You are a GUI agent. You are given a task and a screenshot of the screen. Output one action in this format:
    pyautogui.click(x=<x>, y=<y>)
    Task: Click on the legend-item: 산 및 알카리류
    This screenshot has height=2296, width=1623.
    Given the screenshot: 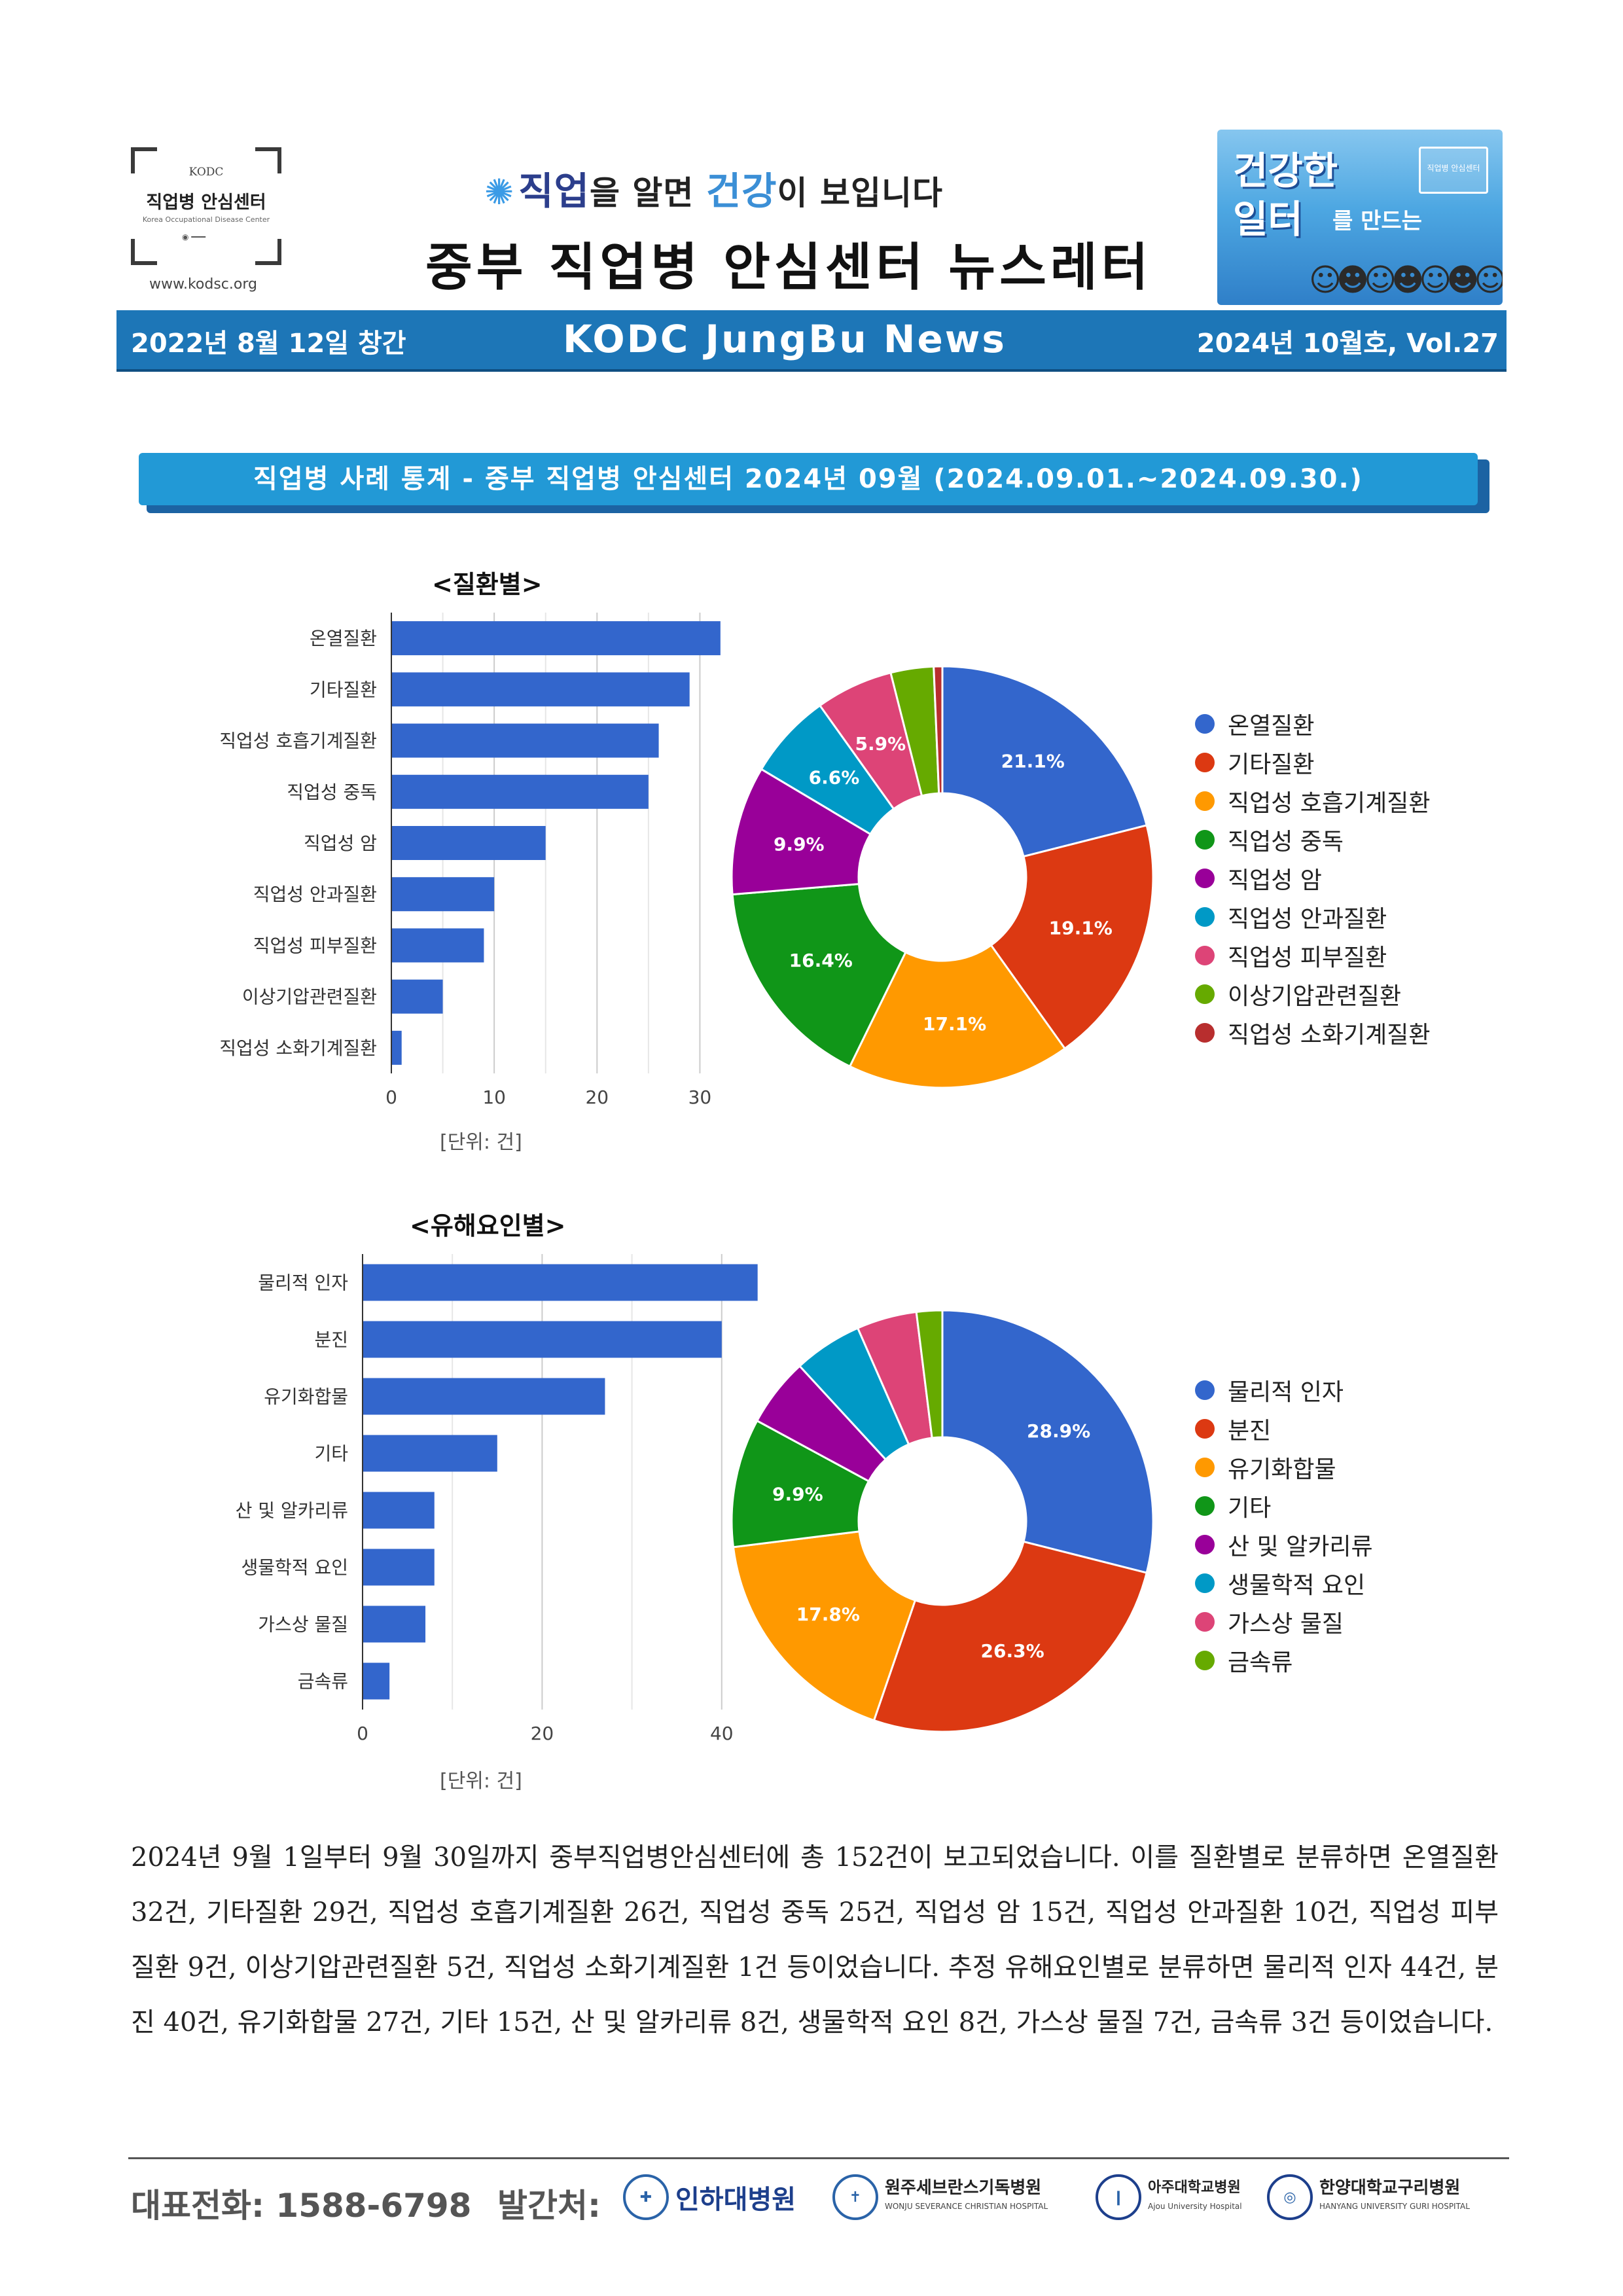 What is the action you would take?
    pyautogui.click(x=1284, y=1544)
    